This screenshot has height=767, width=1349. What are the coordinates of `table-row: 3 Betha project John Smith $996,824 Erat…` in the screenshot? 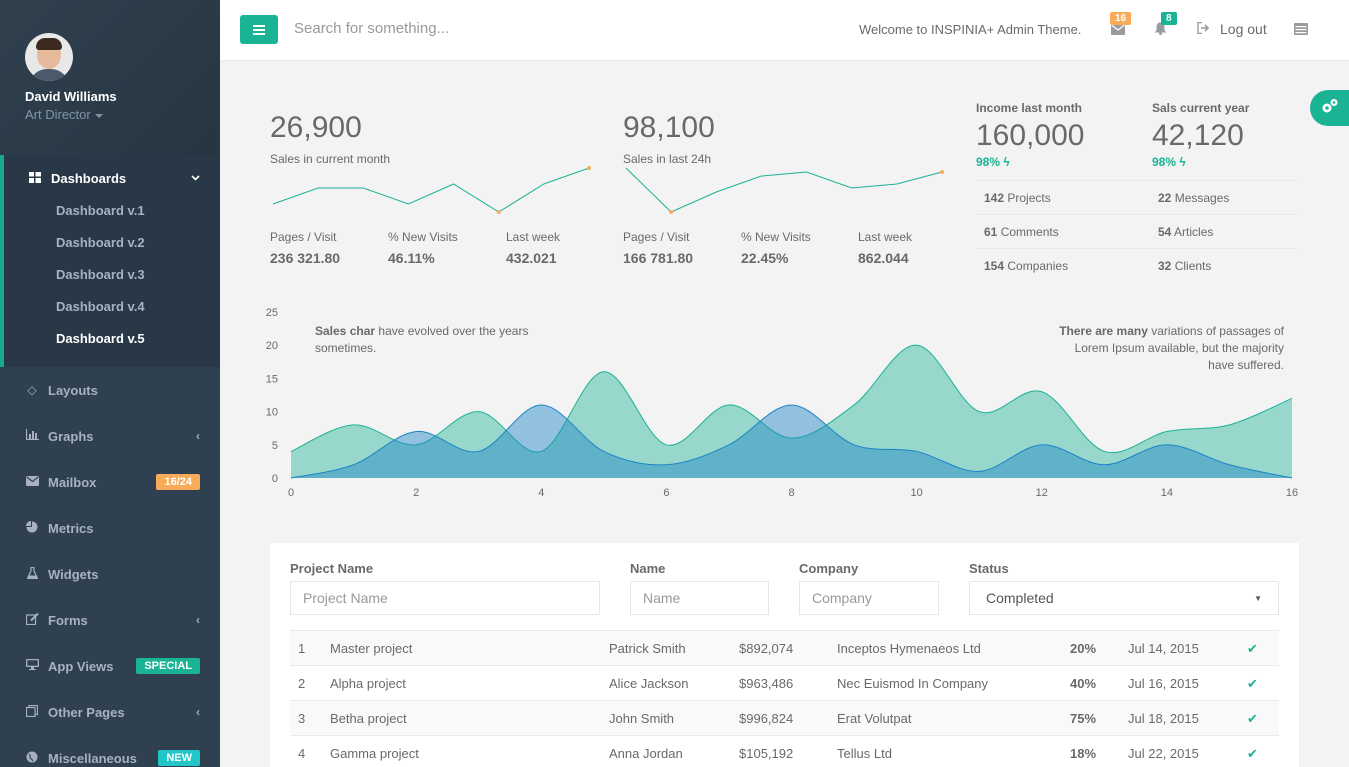 It's located at (784, 717).